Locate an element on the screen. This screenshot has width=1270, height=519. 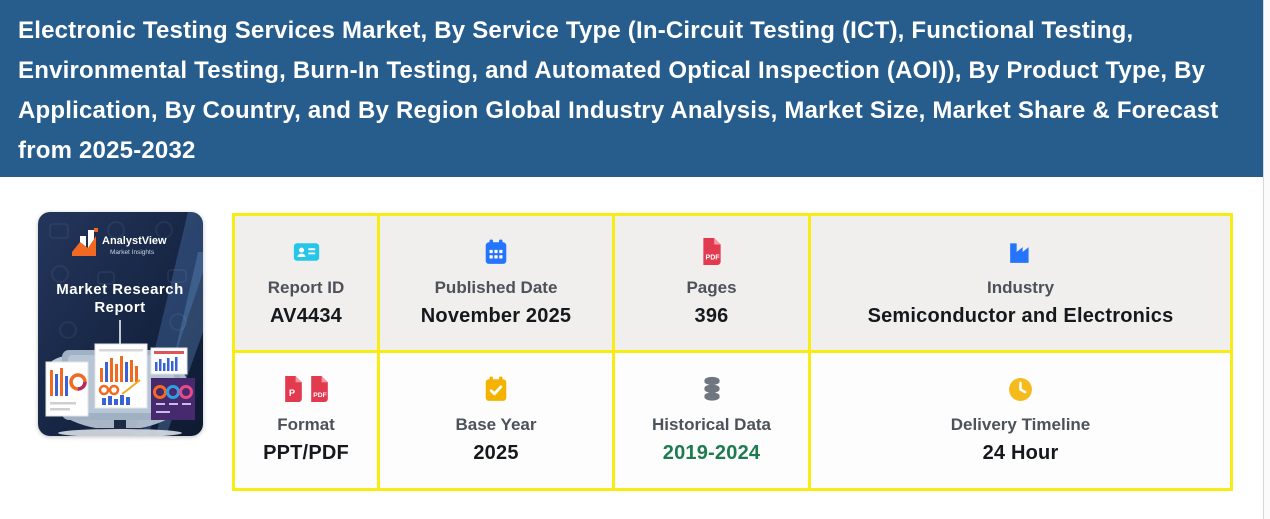
database-icon is located at coordinates (712, 389).